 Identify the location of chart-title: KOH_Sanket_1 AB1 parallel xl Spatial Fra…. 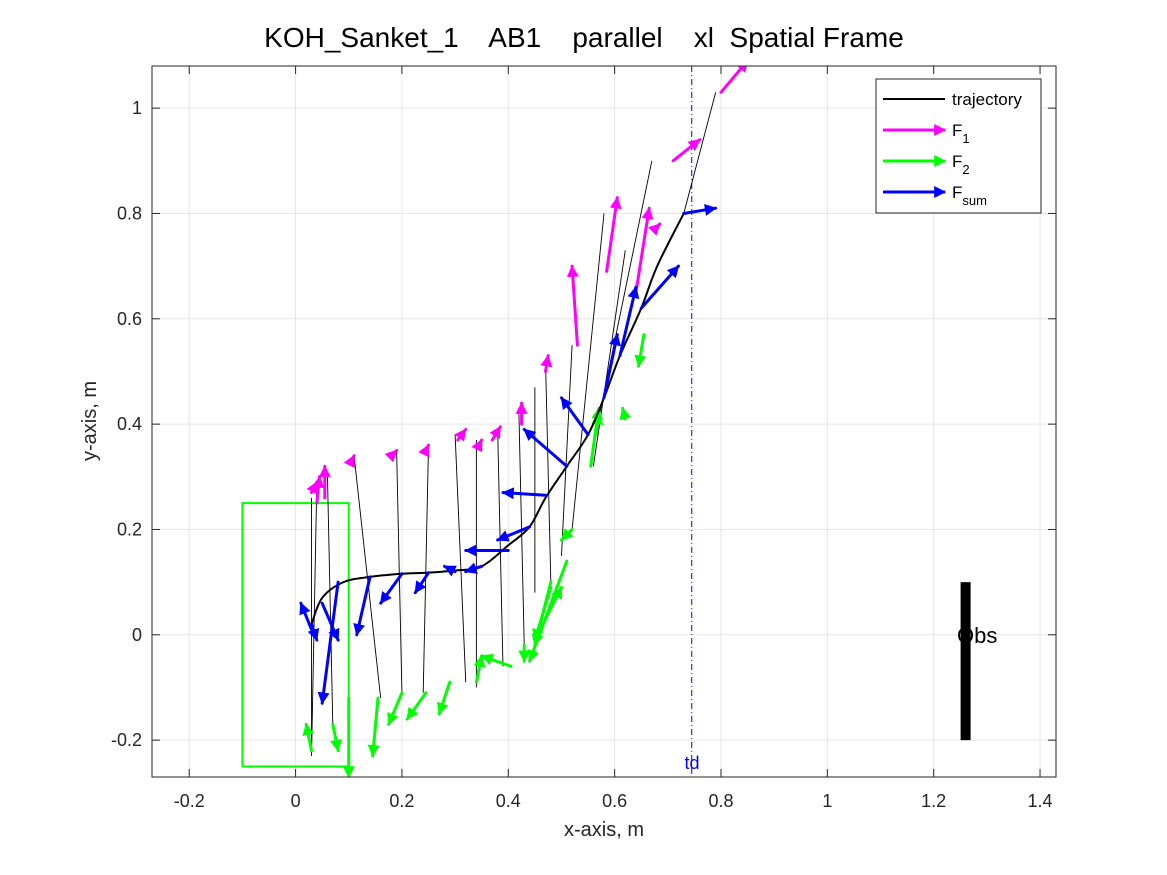
(584, 37).